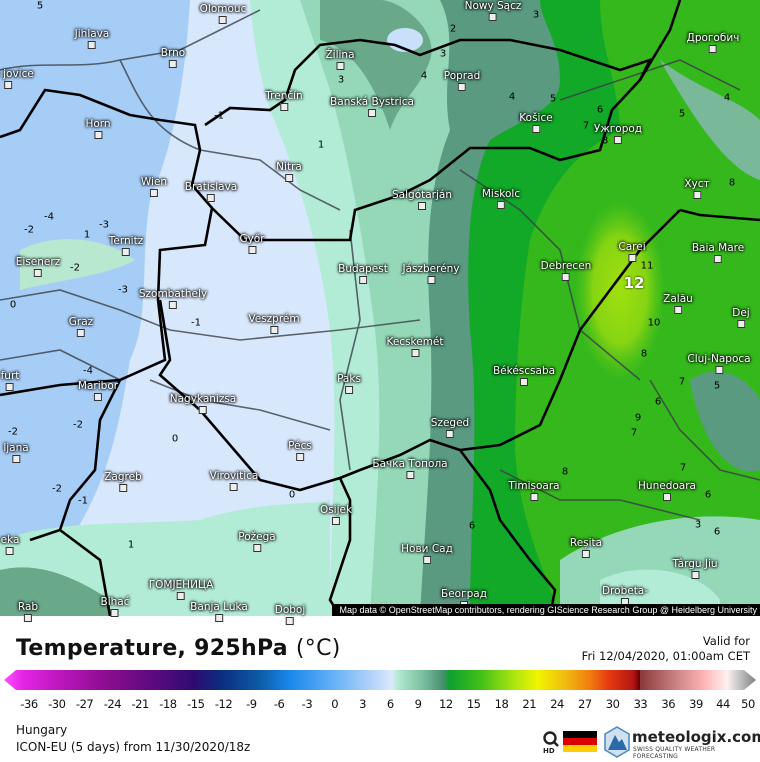 The height and width of the screenshot is (762, 760). What do you see at coordinates (13, 432) in the screenshot?
I see `contour-label: -2` at bounding box center [13, 432].